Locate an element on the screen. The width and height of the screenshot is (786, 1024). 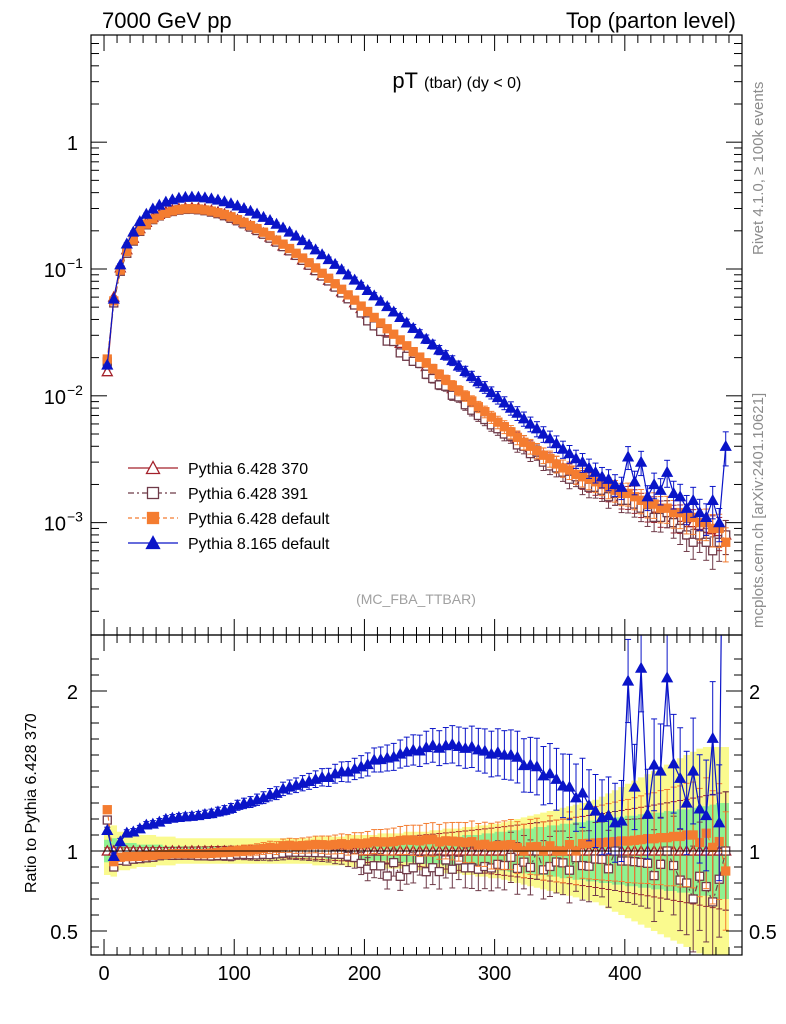
rivet-version-label: Rivet 4.1.0, ≥ 100k events is located at coordinates (758, 168).